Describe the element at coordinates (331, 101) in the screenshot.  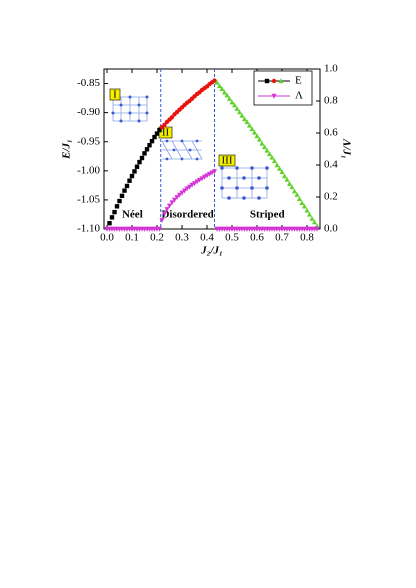
I see `y2-tick-label: 0.8` at that location.